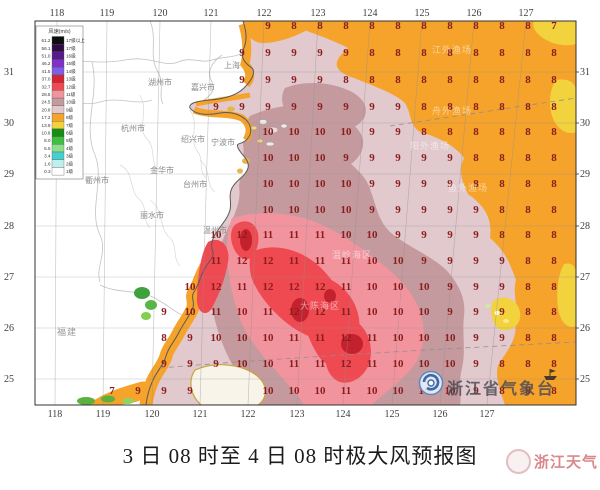  Describe the element at coordinates (501, 388) in the screenshot. I see `station-name: 浙江省气象台` at that location.